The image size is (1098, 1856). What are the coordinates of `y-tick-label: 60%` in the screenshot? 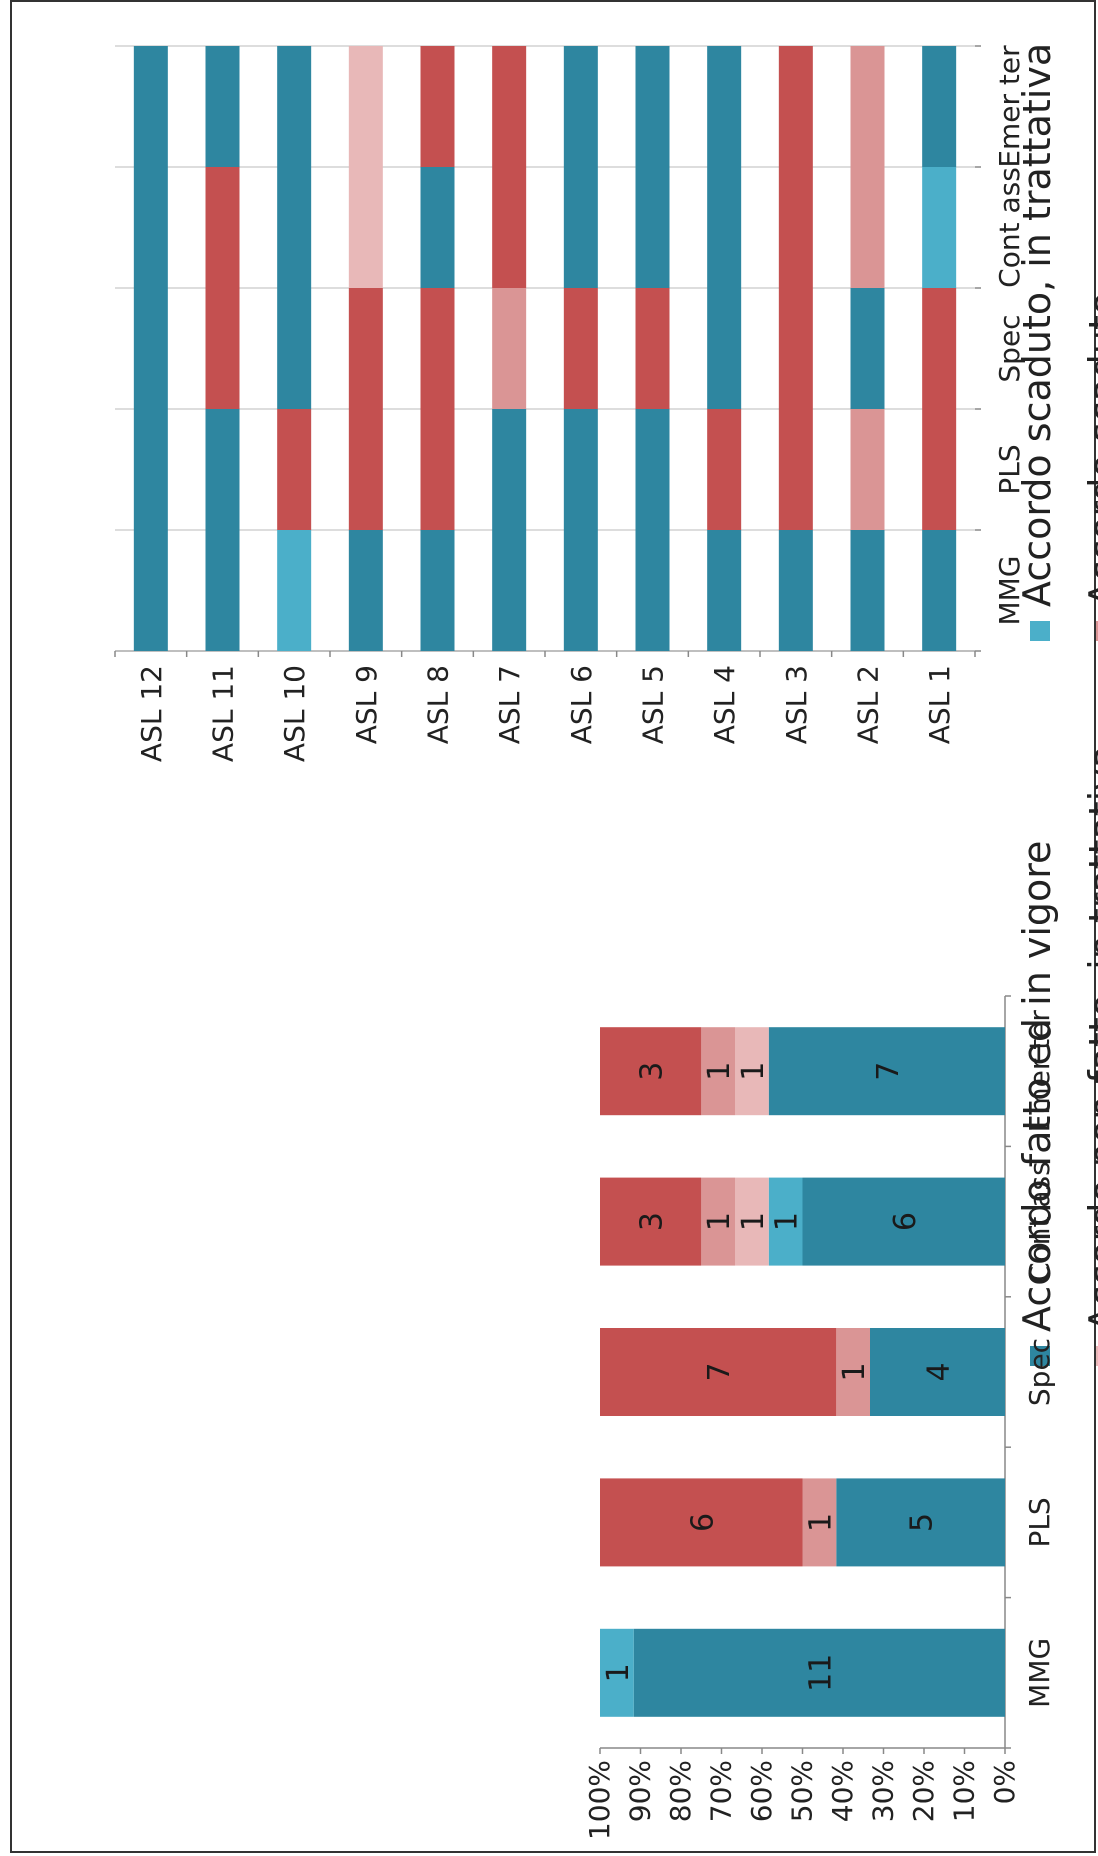 It's located at (761, 1791).